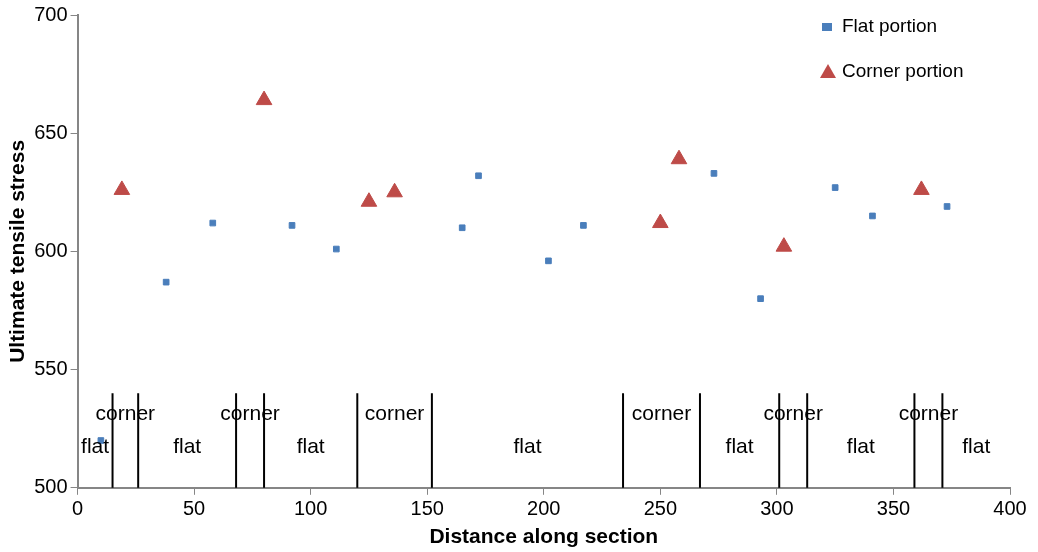  Describe the element at coordinates (890, 26) in the screenshot. I see `legend-label: Flat portion` at that location.